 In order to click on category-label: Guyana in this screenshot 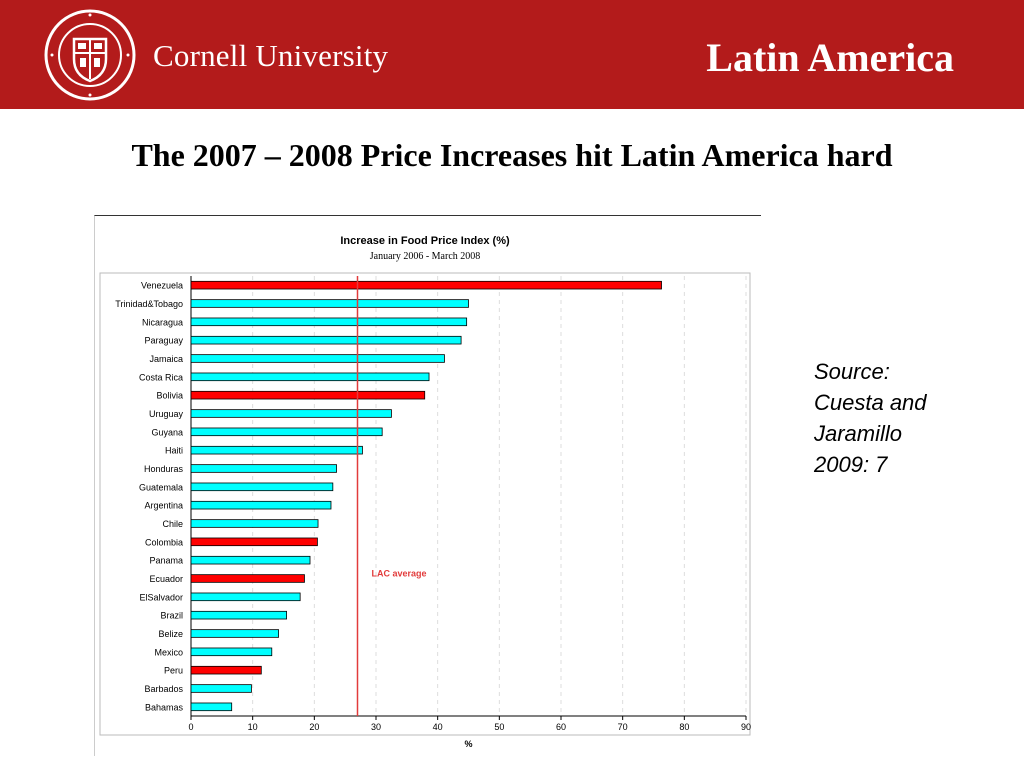, I will do `click(167, 432)`.